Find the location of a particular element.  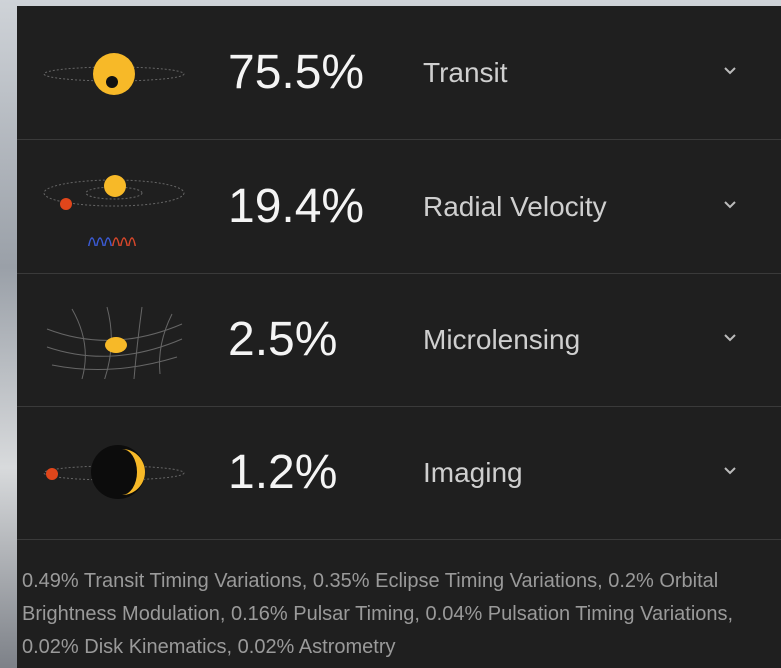

percent: 2.5% is located at coordinates (283, 339).